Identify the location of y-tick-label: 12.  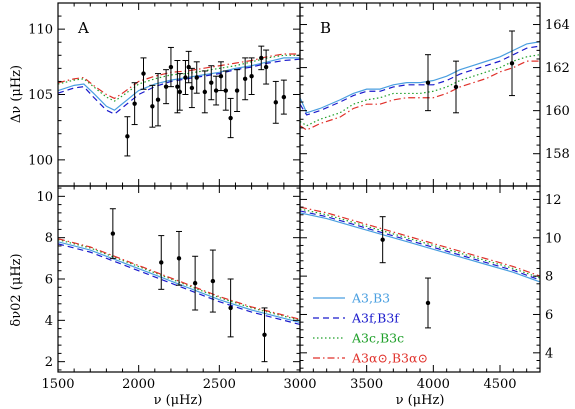
(553, 200).